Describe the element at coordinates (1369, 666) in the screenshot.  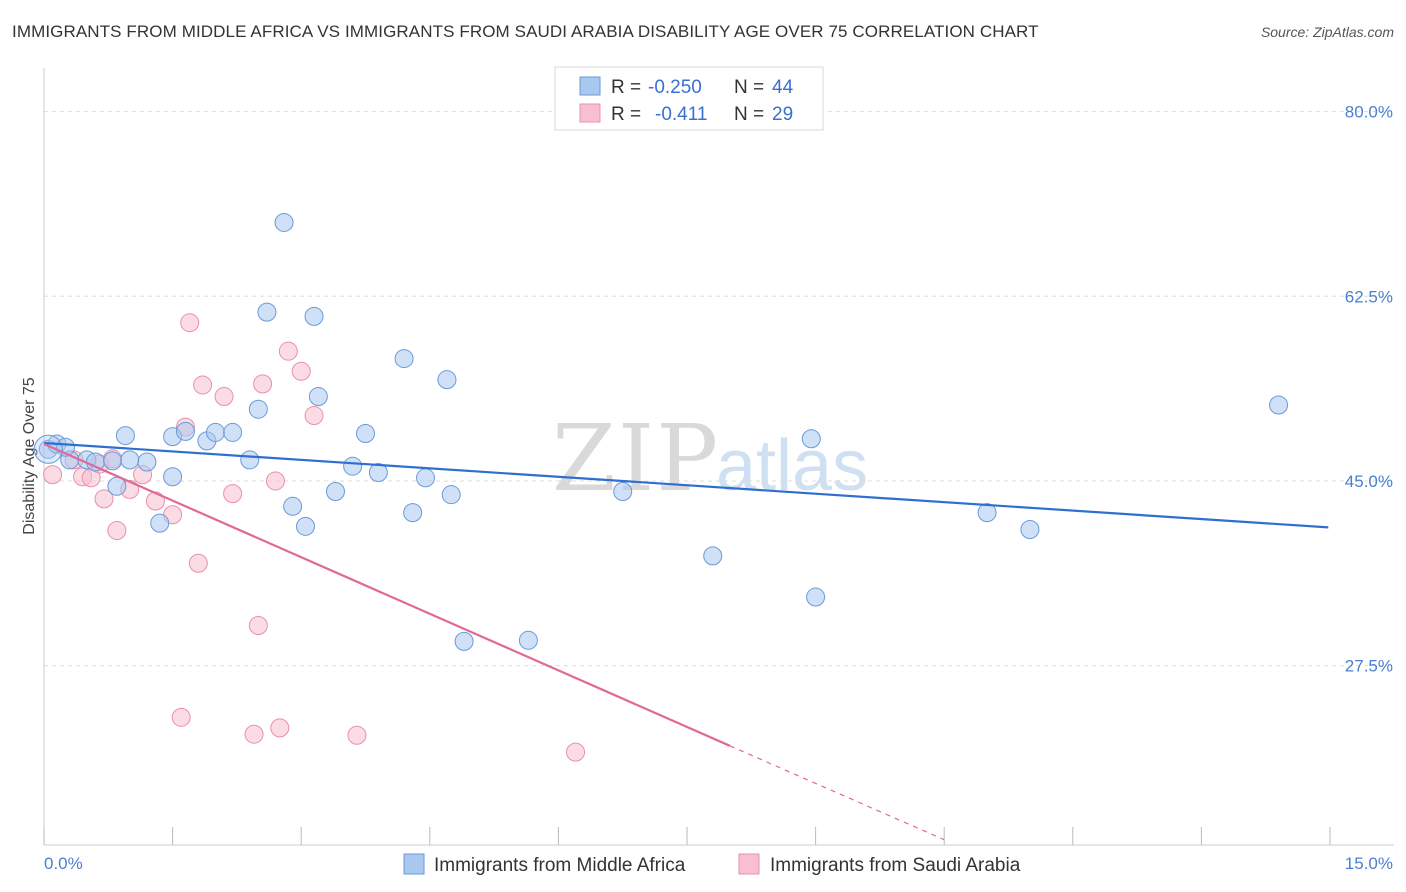
I see `y-tick-label: 27.5%` at that location.